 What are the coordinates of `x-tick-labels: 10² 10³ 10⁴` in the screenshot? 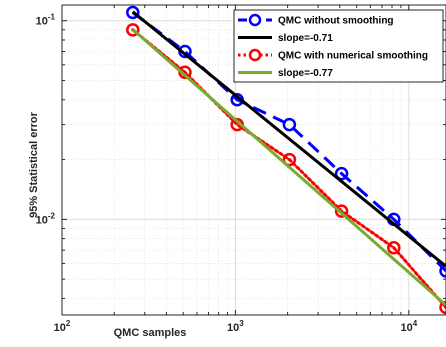 It's located at (236, 326).